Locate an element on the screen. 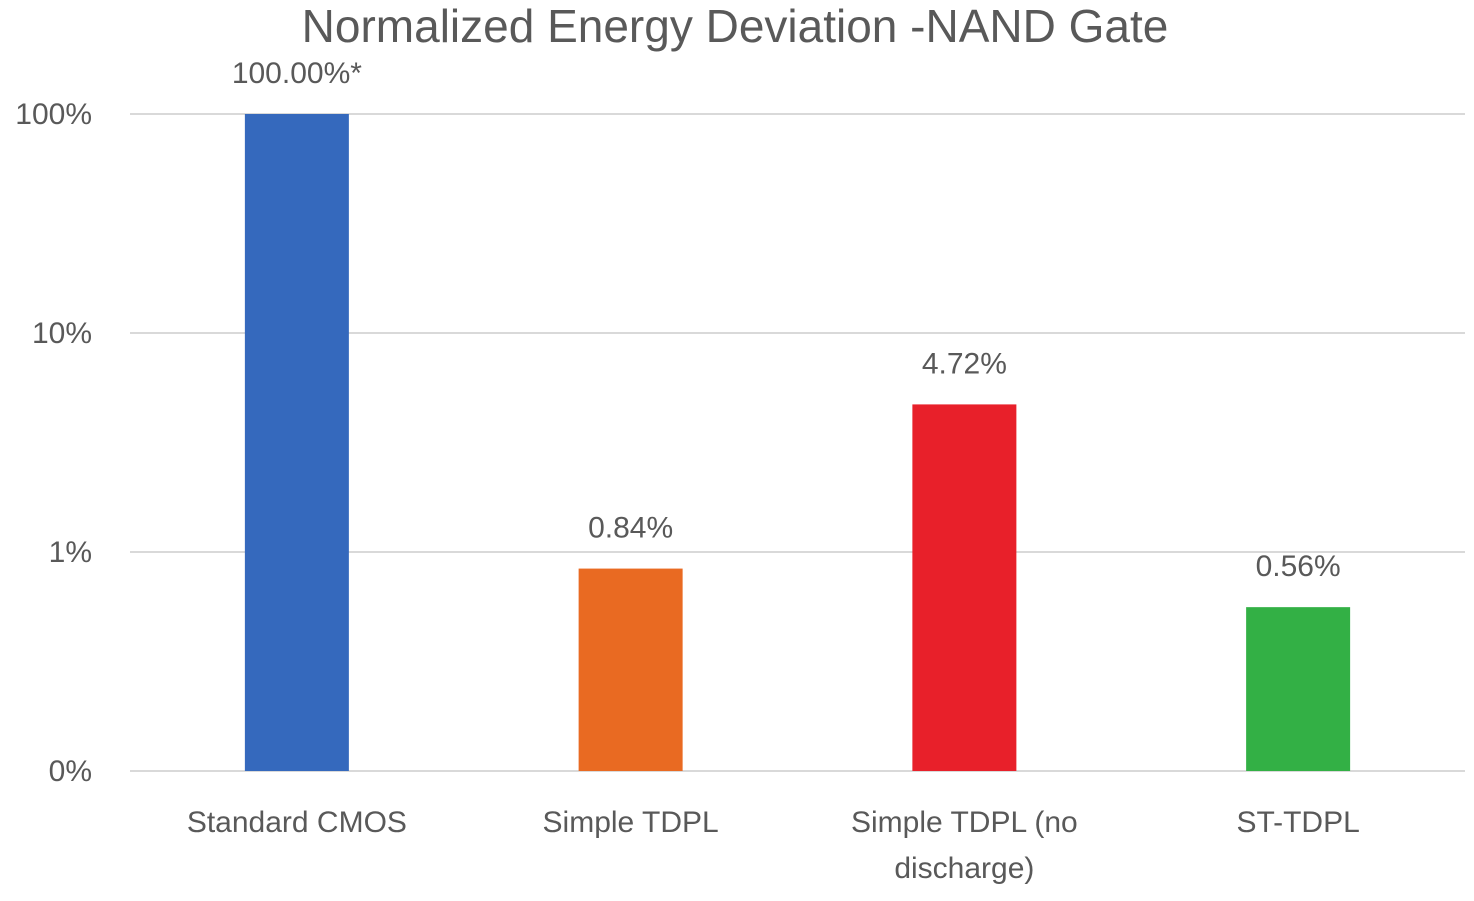 This screenshot has height=901, width=1474. data-label: 100.00%* is located at coordinates (297, 73).